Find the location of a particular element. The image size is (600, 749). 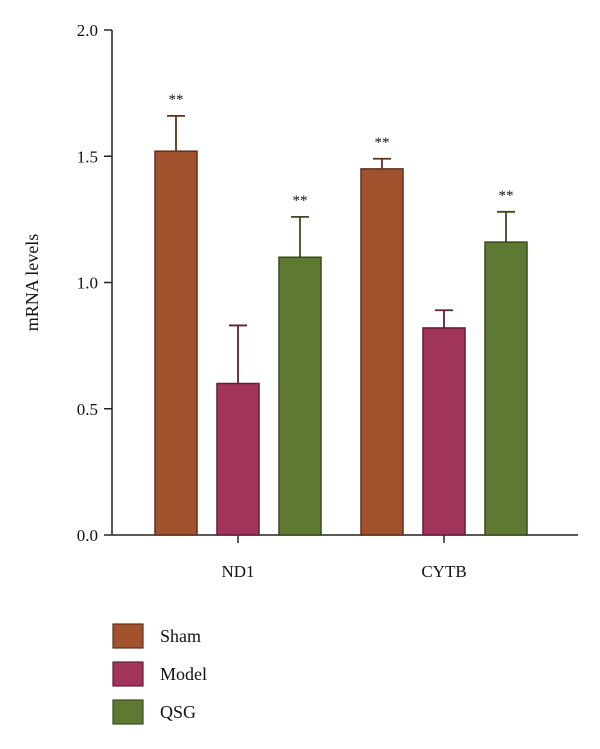

y-tick-label: 1.5 is located at coordinates (87, 156).